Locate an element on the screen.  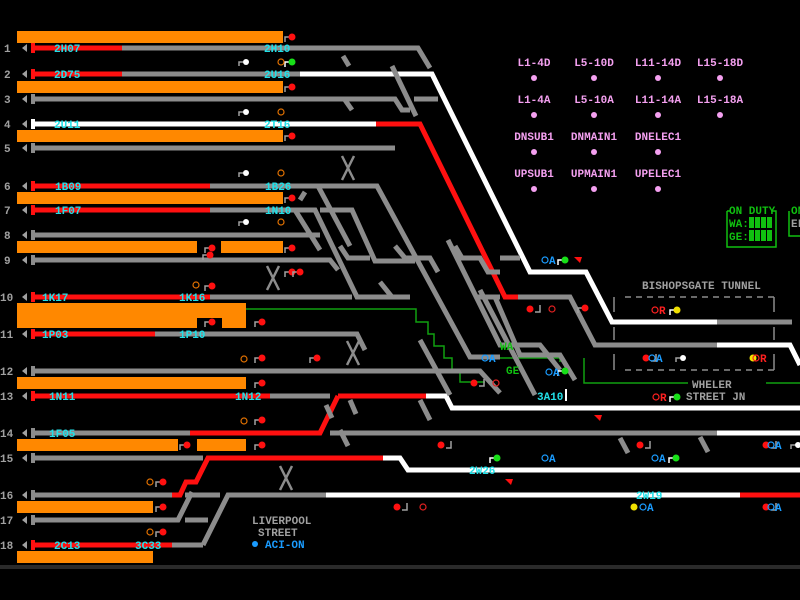
train-description: 1F05 is located at coordinates (62, 435).